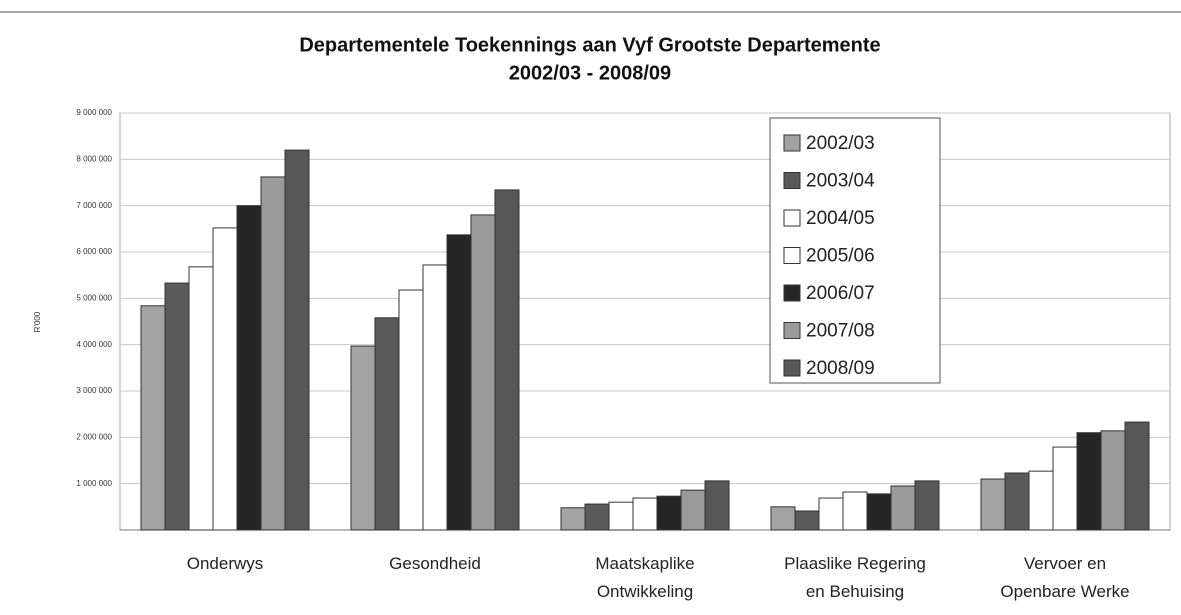 This screenshot has height=615, width=1181. Describe the element at coordinates (1065, 577) in the screenshot. I see `x-tick-label: Vervoer en Openbare Werke` at that location.